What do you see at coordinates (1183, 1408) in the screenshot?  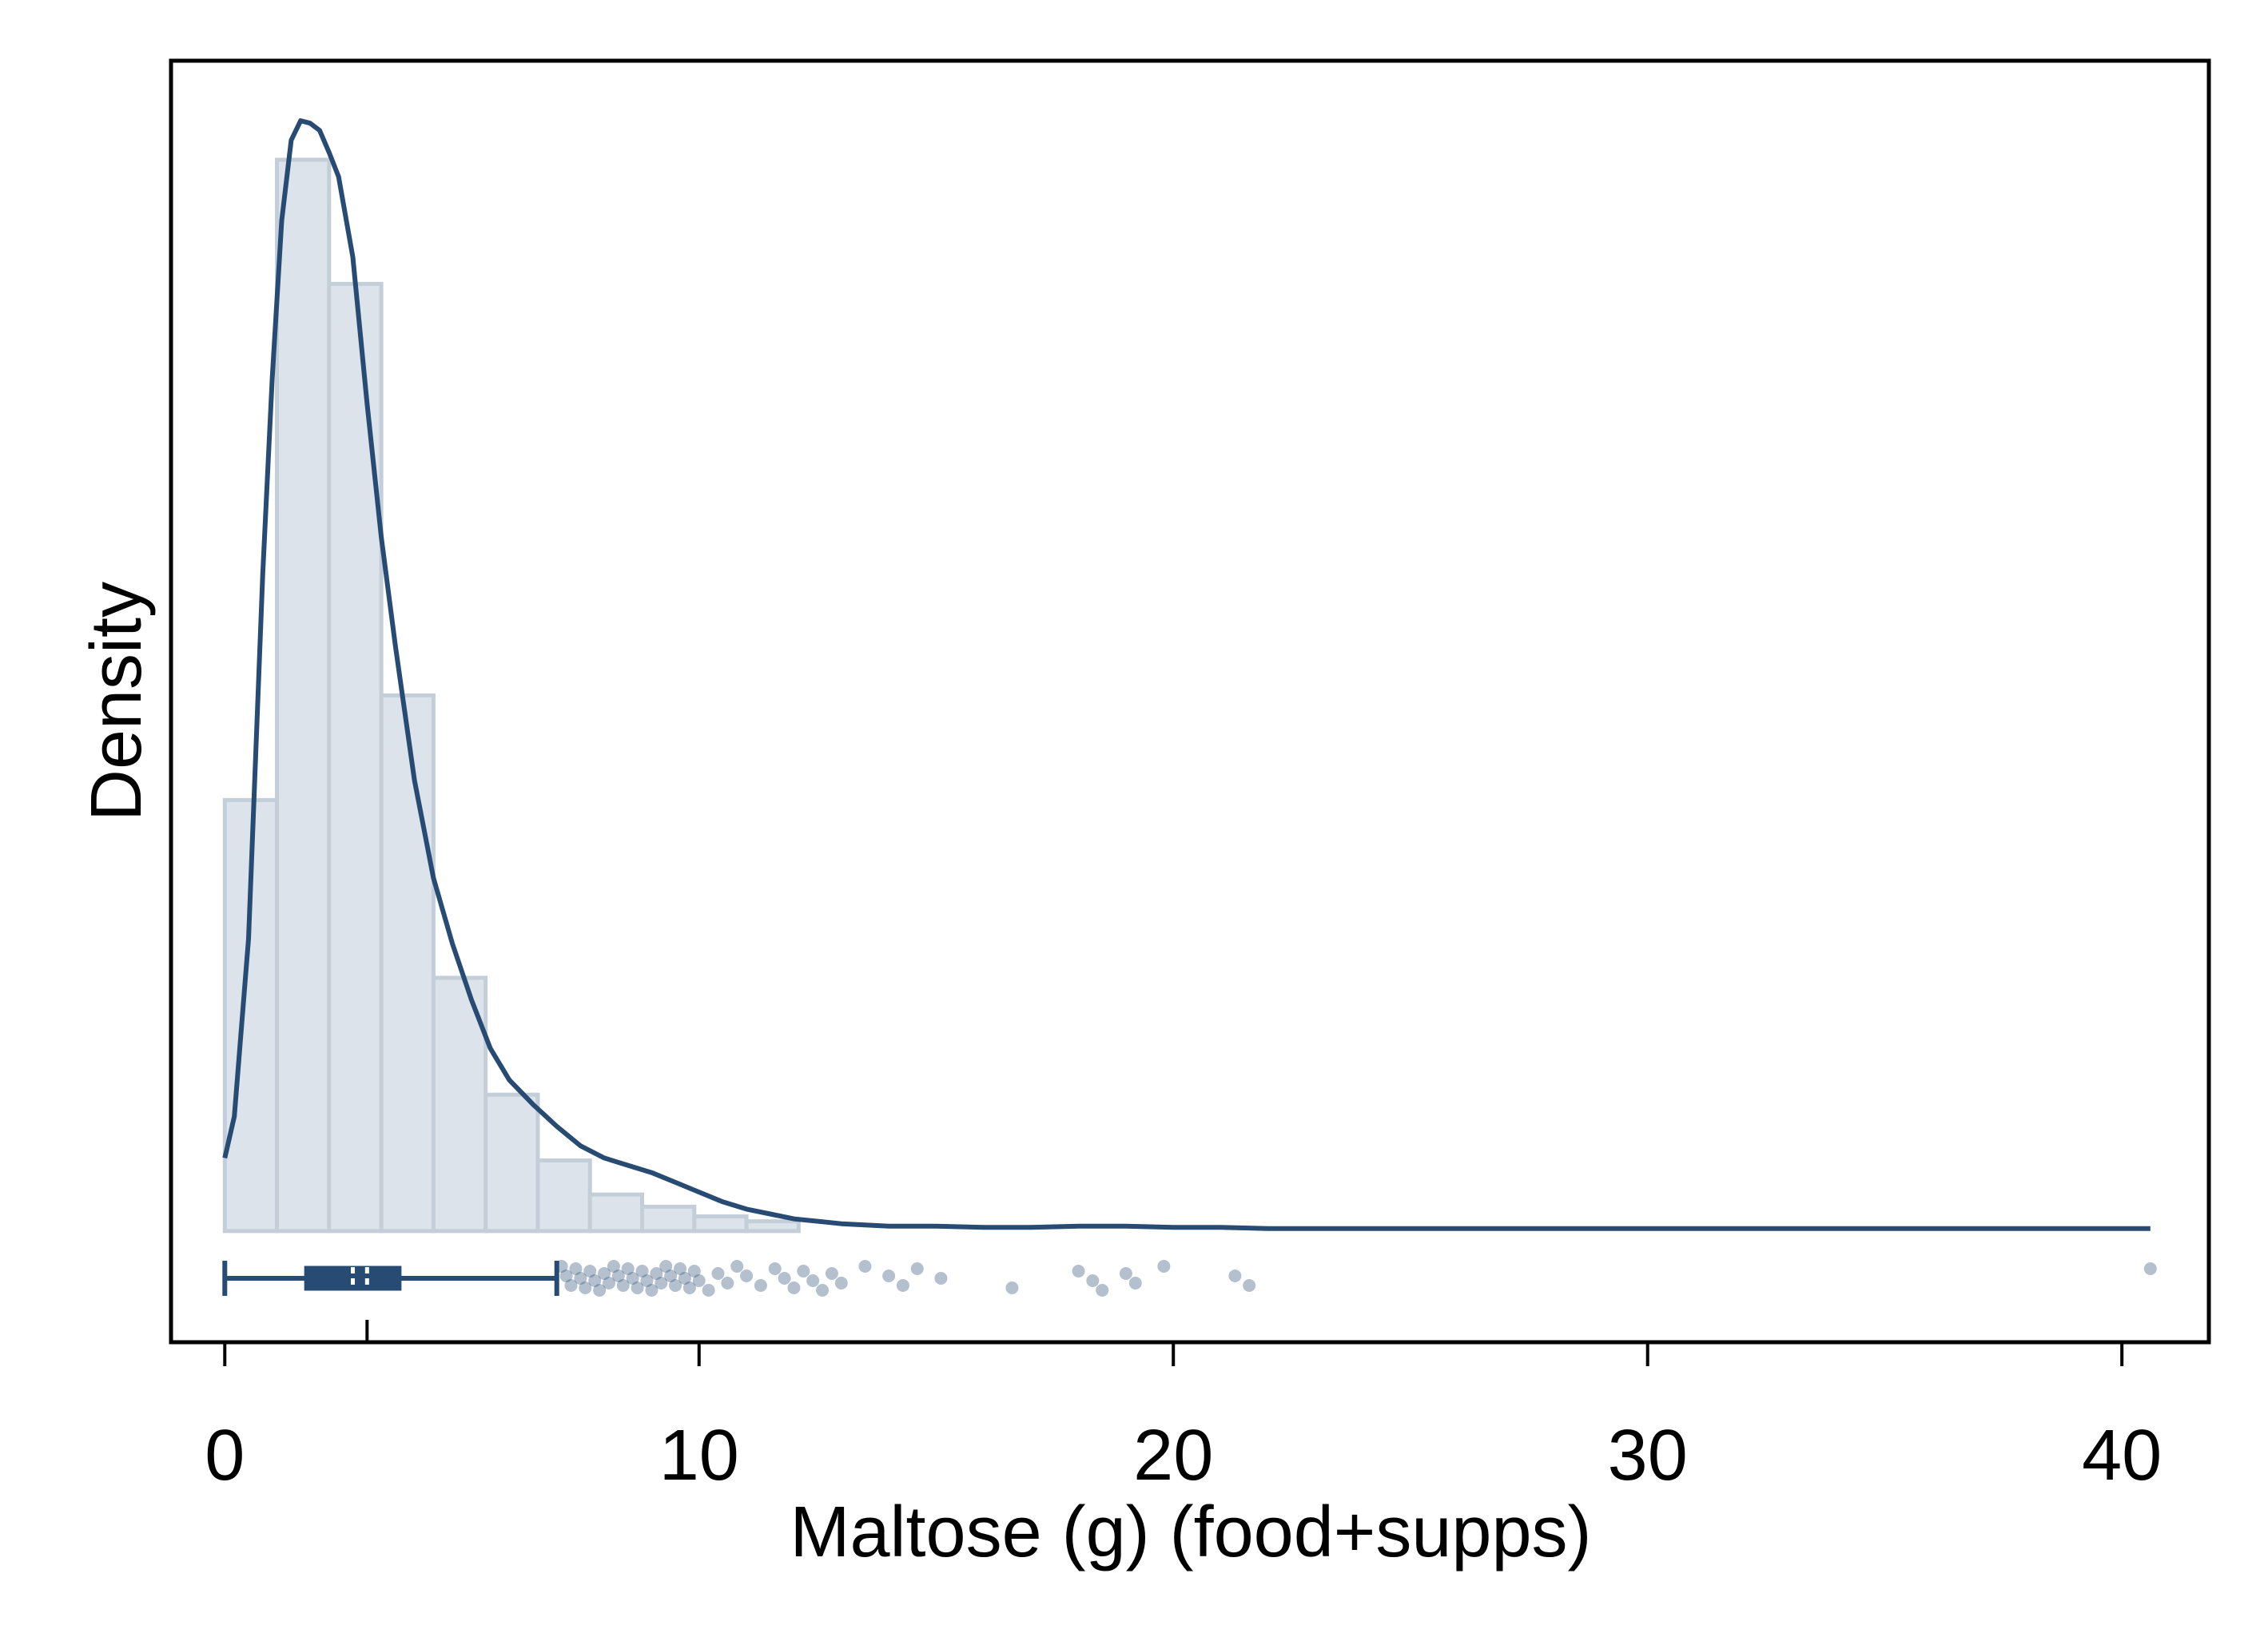 I see `x-axis: 0 10 20 30 40` at bounding box center [1183, 1408].